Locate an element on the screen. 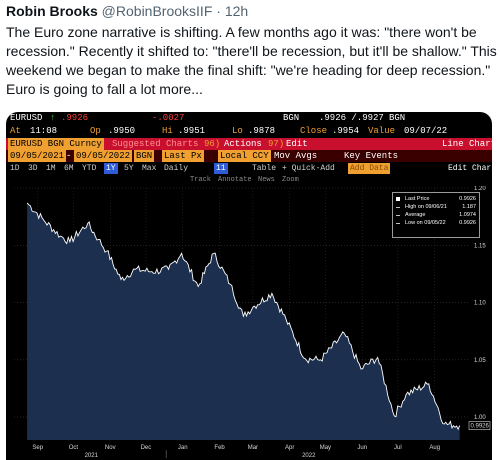 This screenshot has width=500, height=460. y-tick-label: 1.10 is located at coordinates (480, 304).